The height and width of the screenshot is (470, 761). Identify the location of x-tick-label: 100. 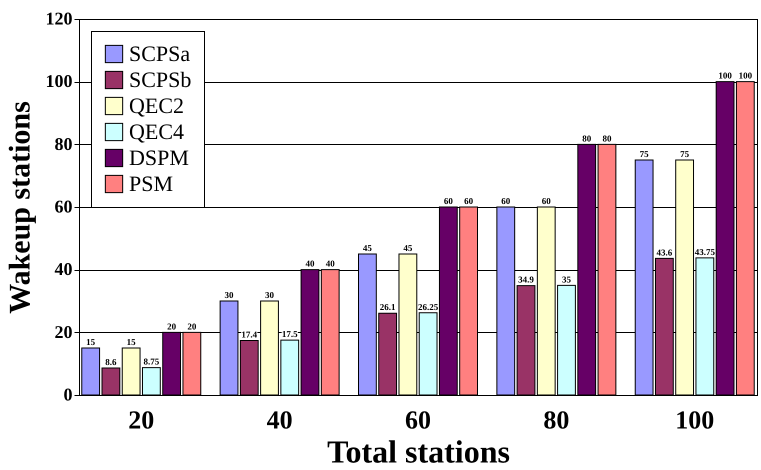
(694, 420).